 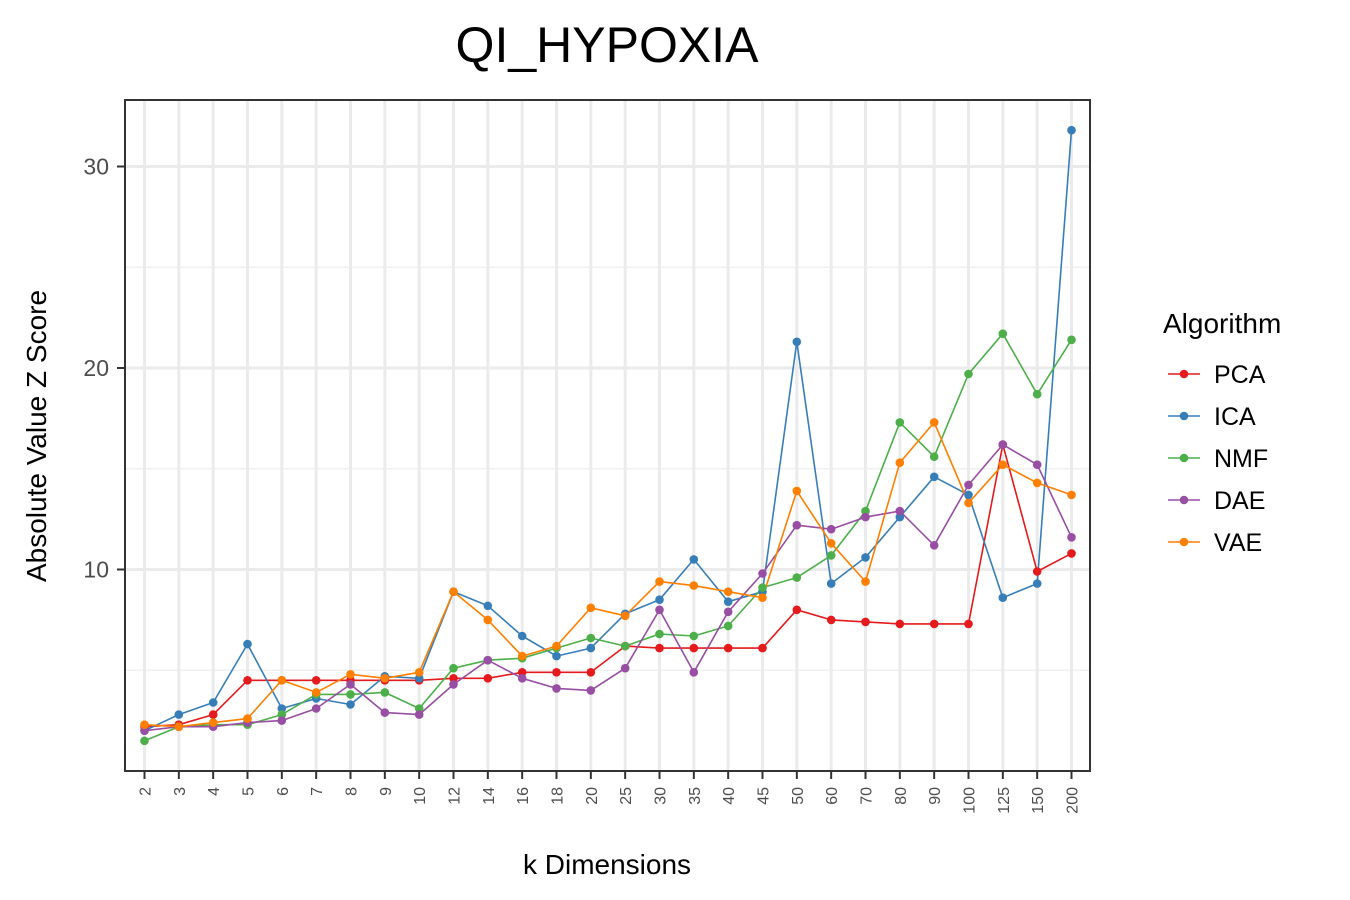 I want to click on x-tick-label: 40, so click(x=729, y=796).